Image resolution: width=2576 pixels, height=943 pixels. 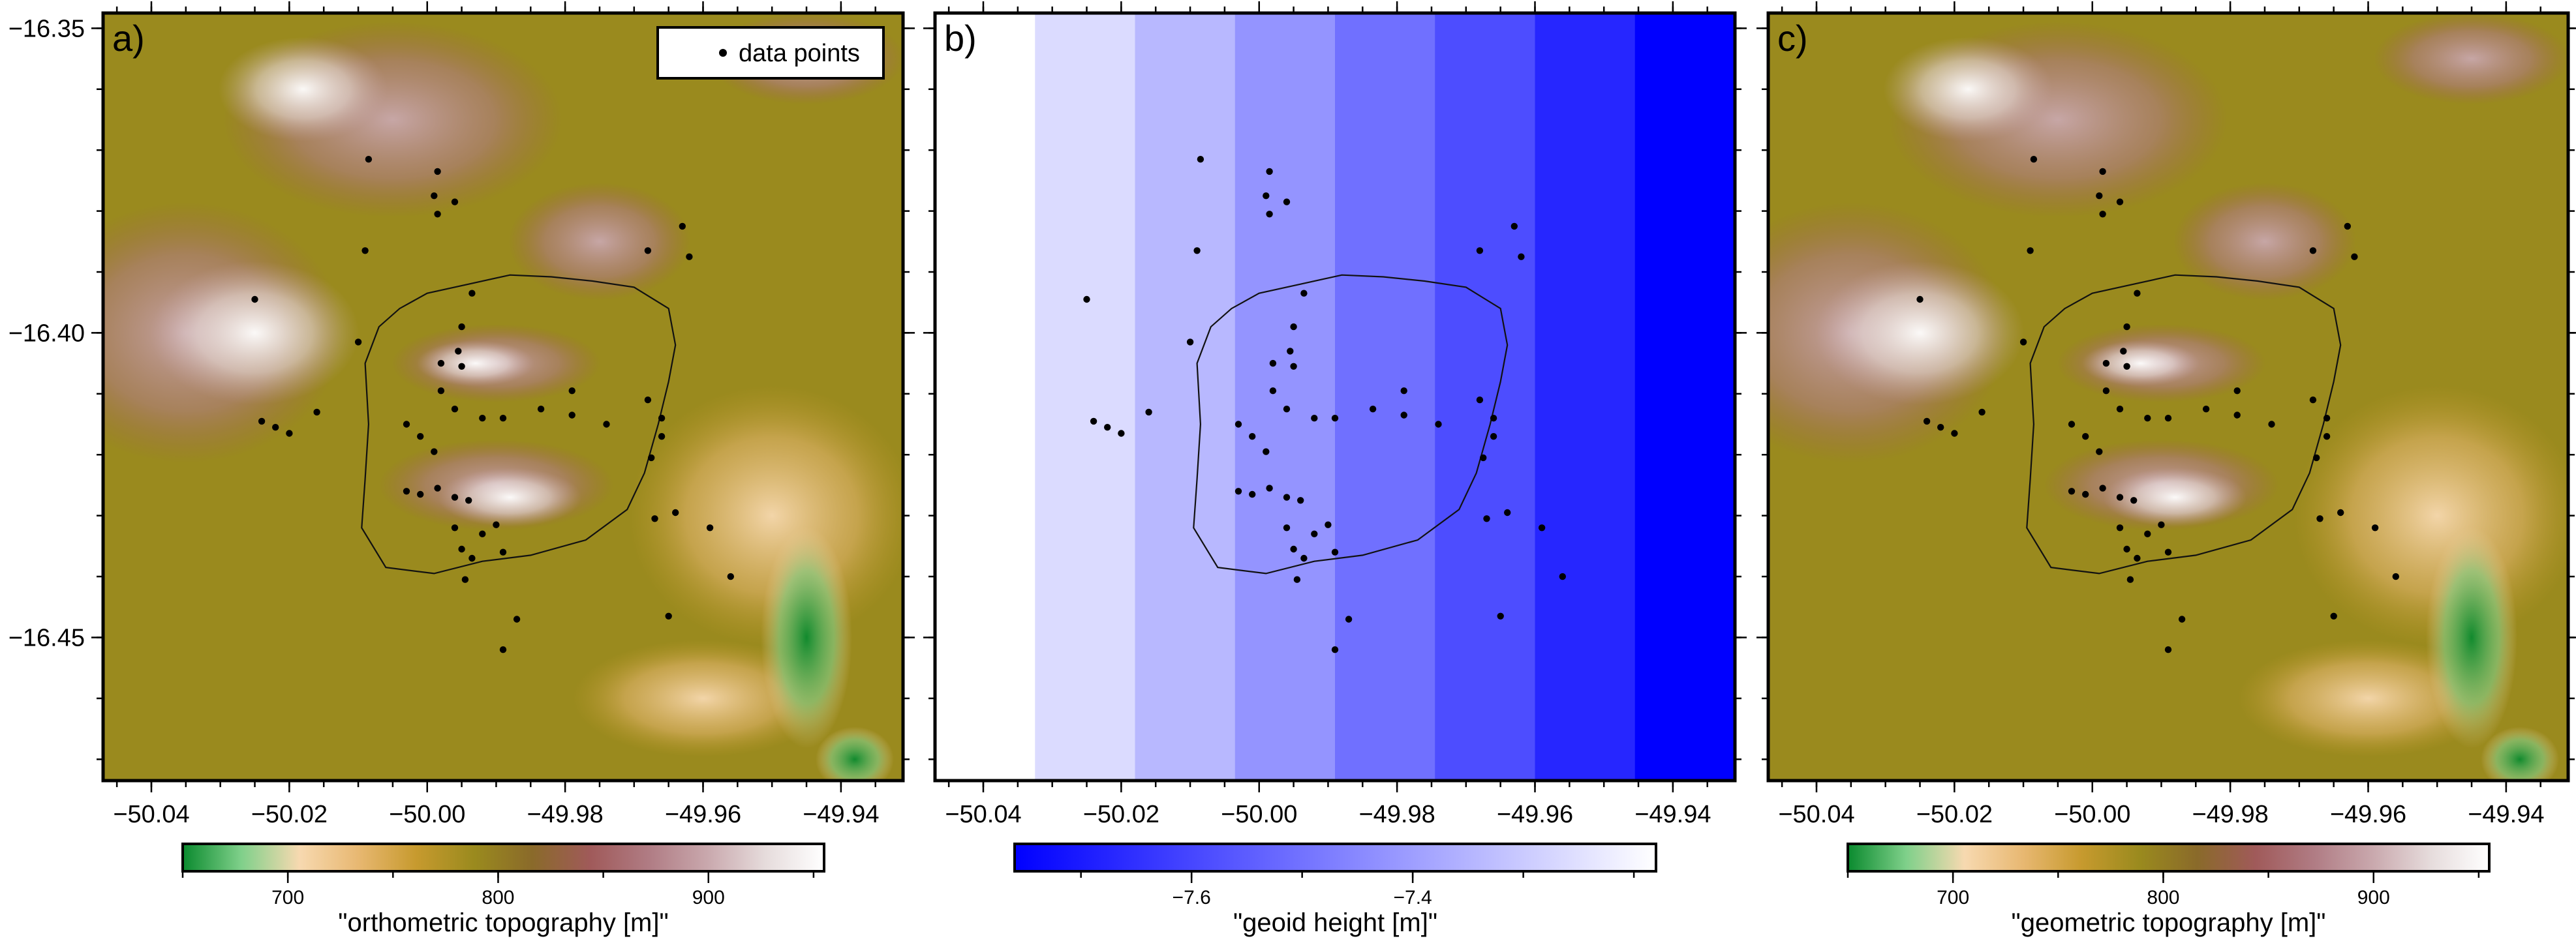 I want to click on colorbar-2: −7.6 −7.4"geoid height [m]", so click(x=1335, y=890).